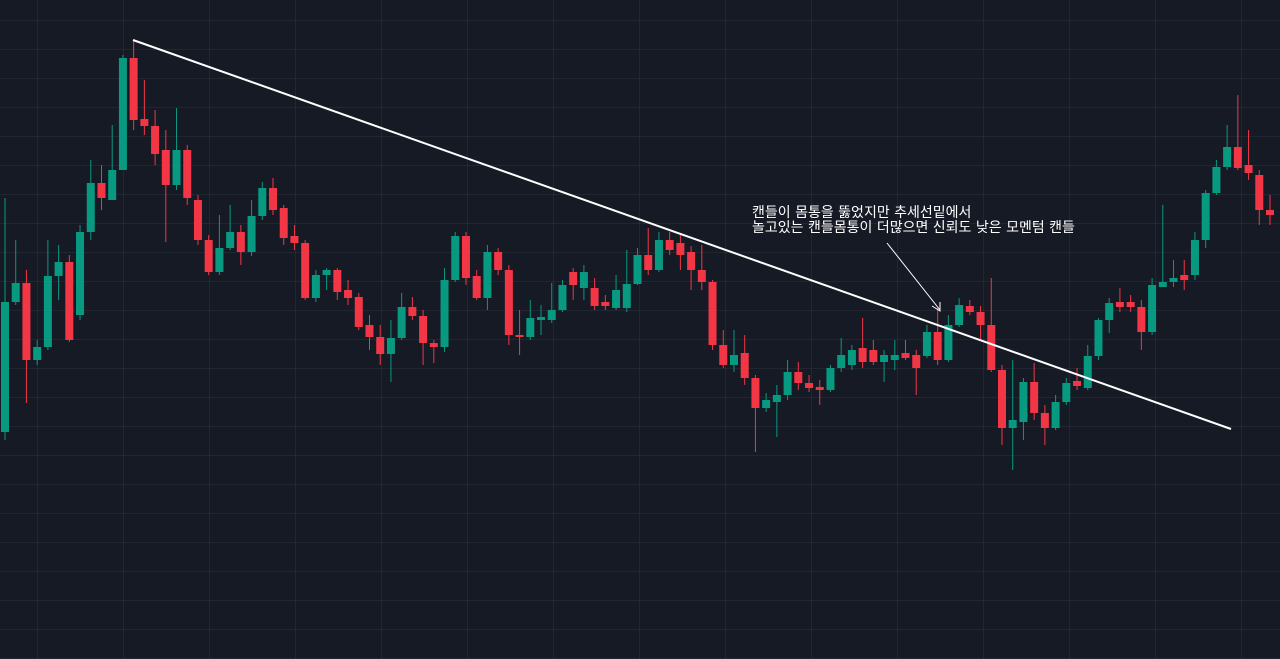 The width and height of the screenshot is (1280, 659). Describe the element at coordinates (861, 213) in the screenshot. I see `annotation: 캔들이 몸통을 뚫었지만 추세선밑에서` at that location.